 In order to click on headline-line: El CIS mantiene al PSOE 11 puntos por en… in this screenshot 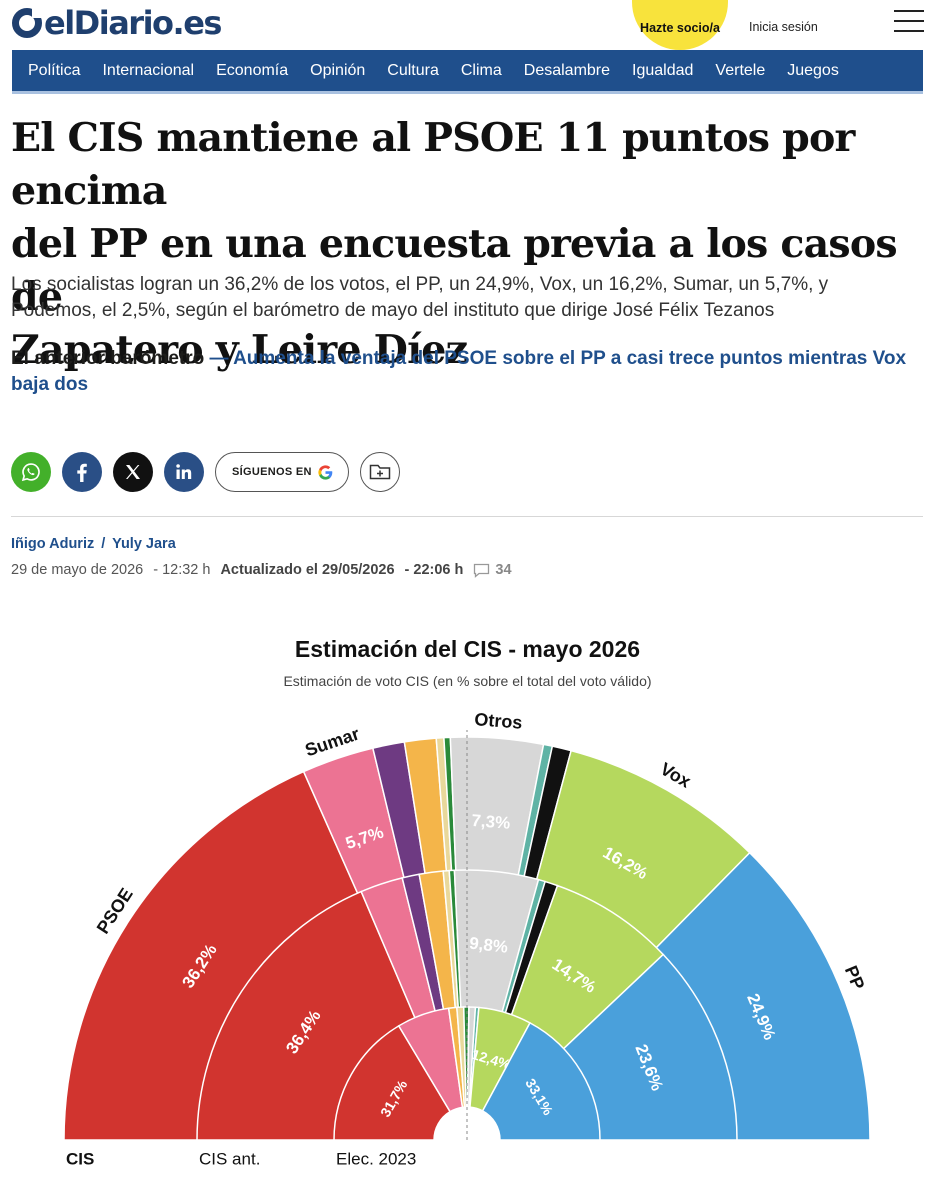, I will do `click(433, 164)`.